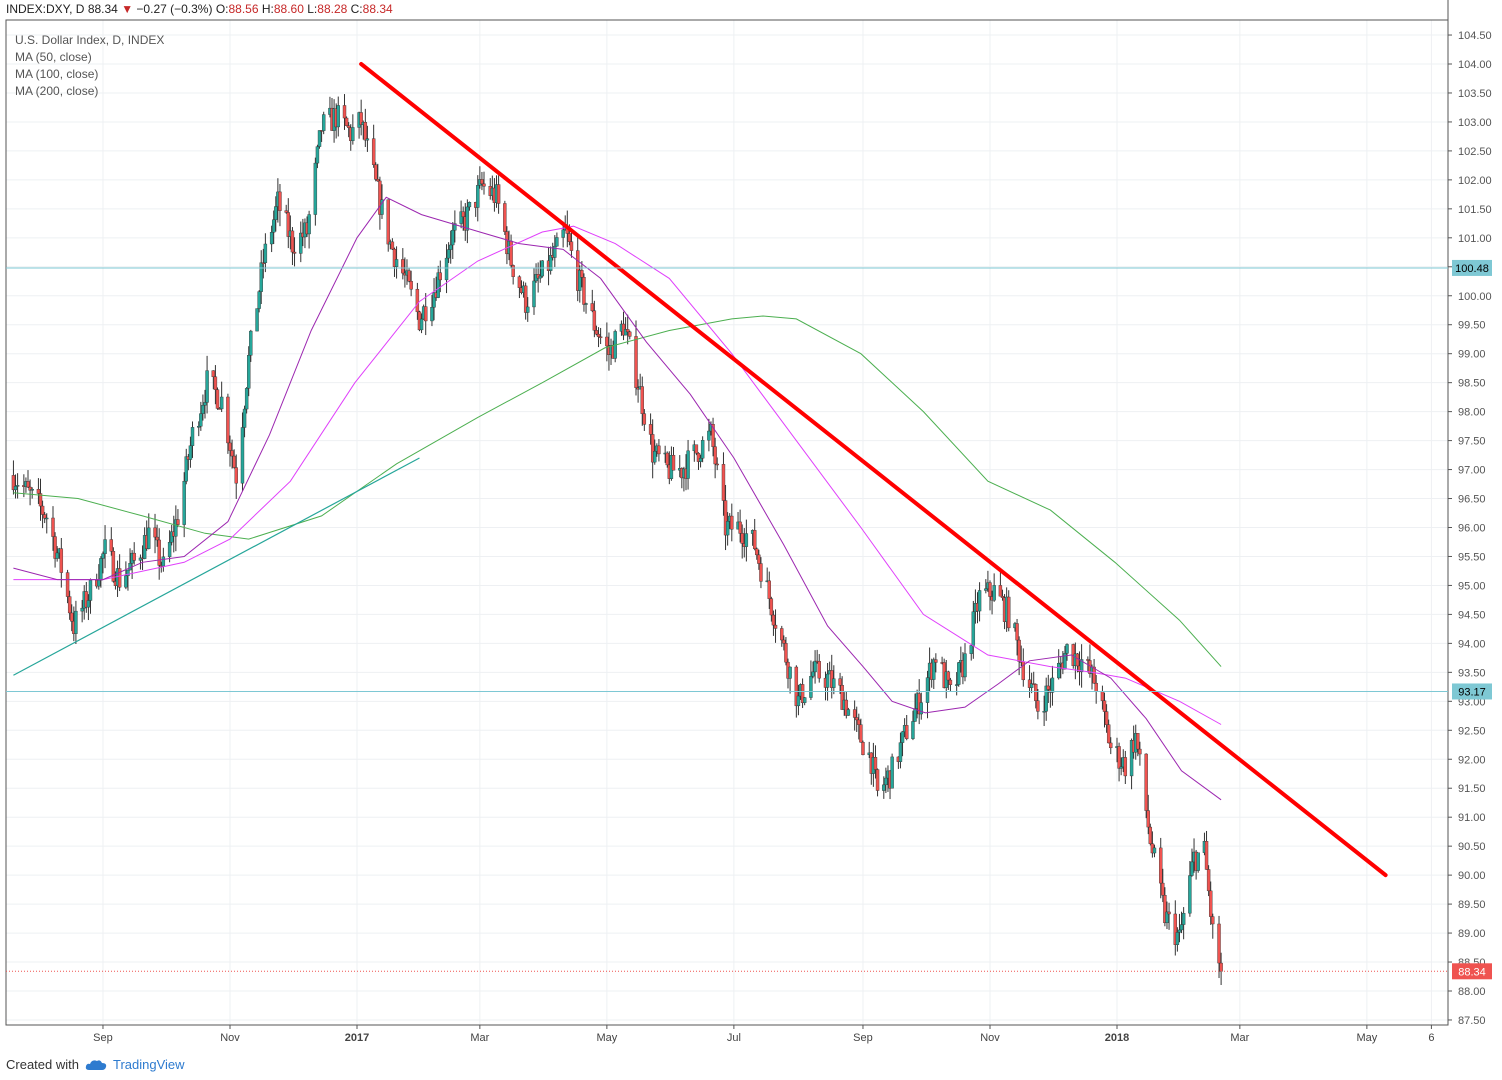  What do you see at coordinates (863, 1038) in the screenshot?
I see `x-tick-label: Sep` at bounding box center [863, 1038].